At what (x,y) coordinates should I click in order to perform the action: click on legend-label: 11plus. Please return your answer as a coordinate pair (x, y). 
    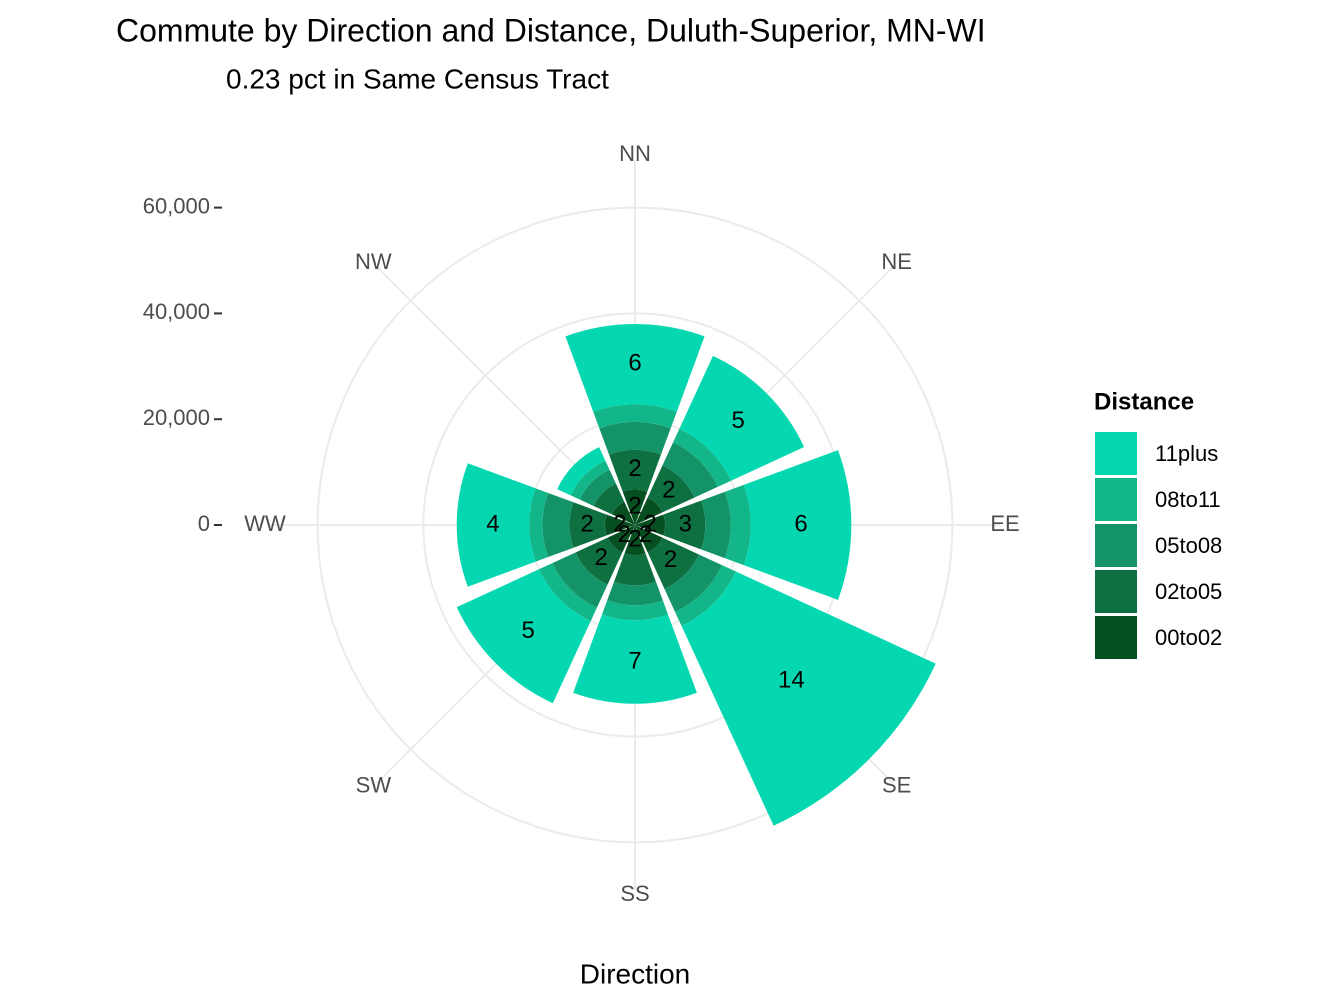
    Looking at the image, I should click on (1186, 453).